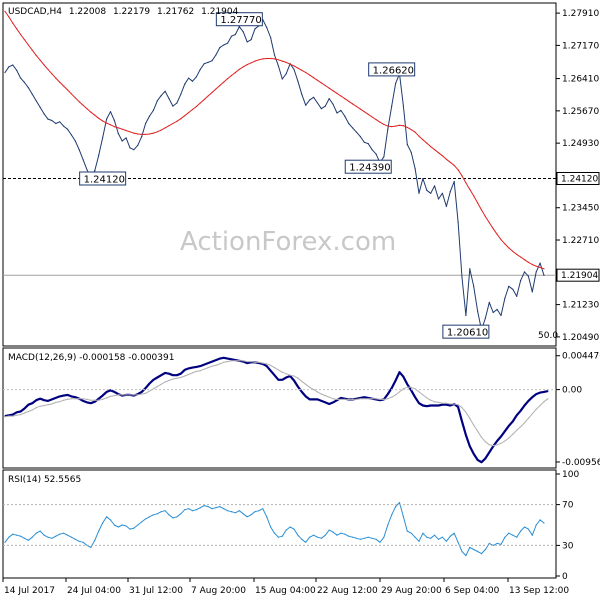  What do you see at coordinates (347, 591) in the screenshot?
I see `x-tick-label: 22 Aug 12:00` at bounding box center [347, 591].